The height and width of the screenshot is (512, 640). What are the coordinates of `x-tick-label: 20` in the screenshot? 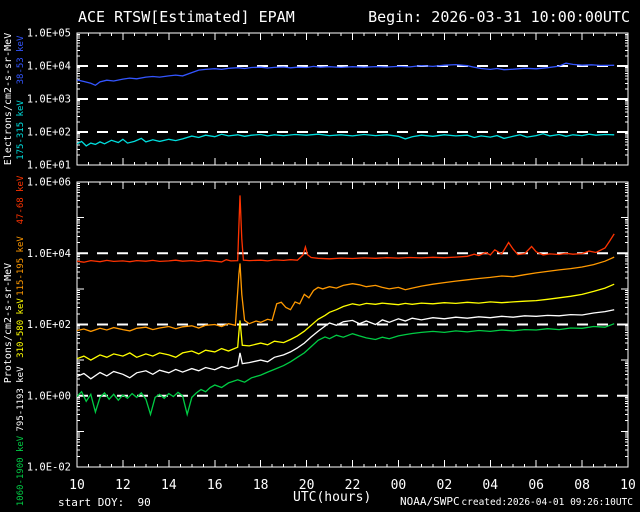 It's located at (307, 485).